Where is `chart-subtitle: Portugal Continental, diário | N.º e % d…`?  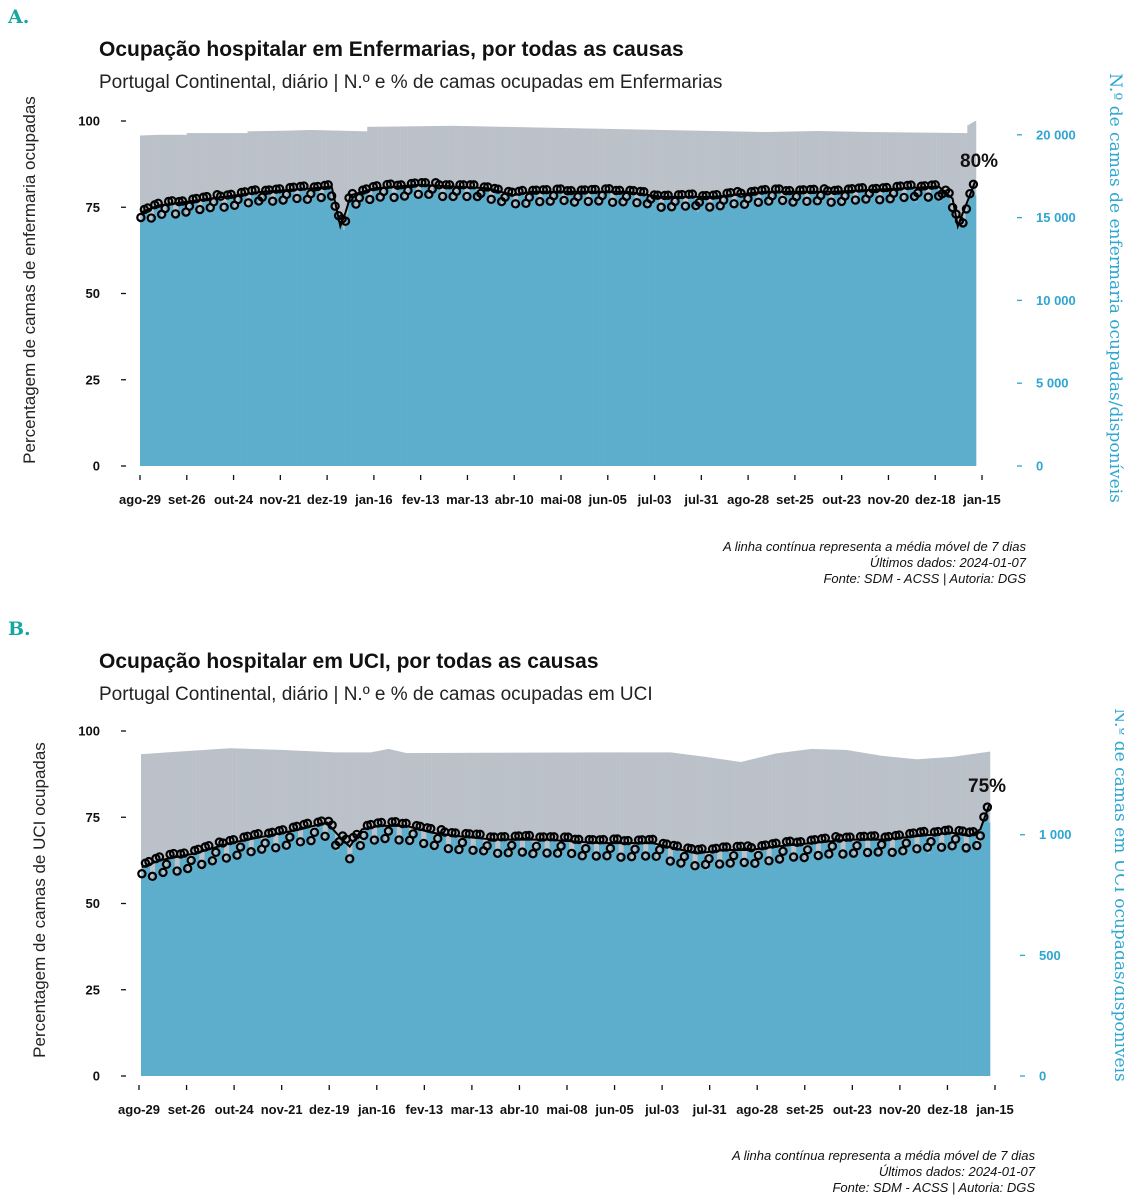
chart-subtitle: Portugal Continental, diário | N.º e % d… is located at coordinates (376, 694).